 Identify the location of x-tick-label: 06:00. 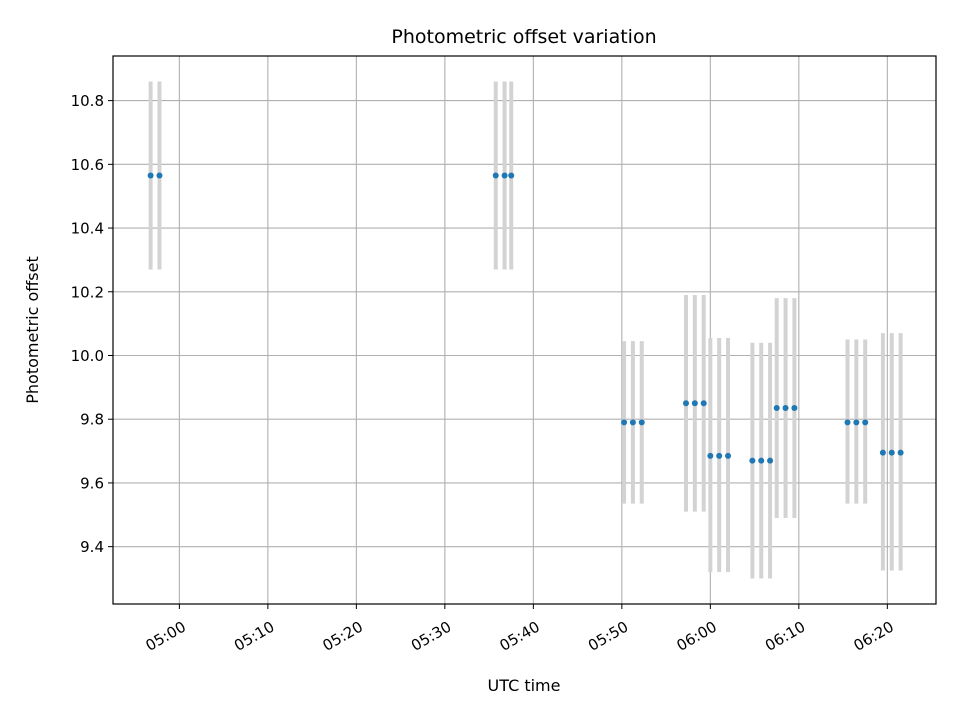
(696, 636).